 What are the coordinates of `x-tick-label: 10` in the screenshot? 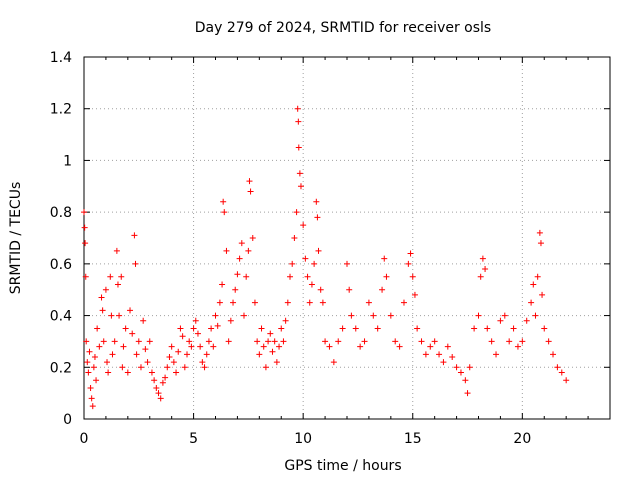 It's located at (303, 439).